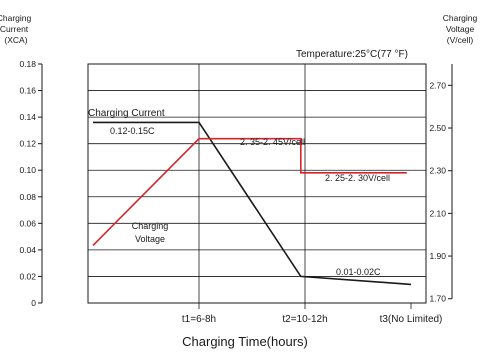  I want to click on annotation-charging-current: Charging Current, so click(126, 113).